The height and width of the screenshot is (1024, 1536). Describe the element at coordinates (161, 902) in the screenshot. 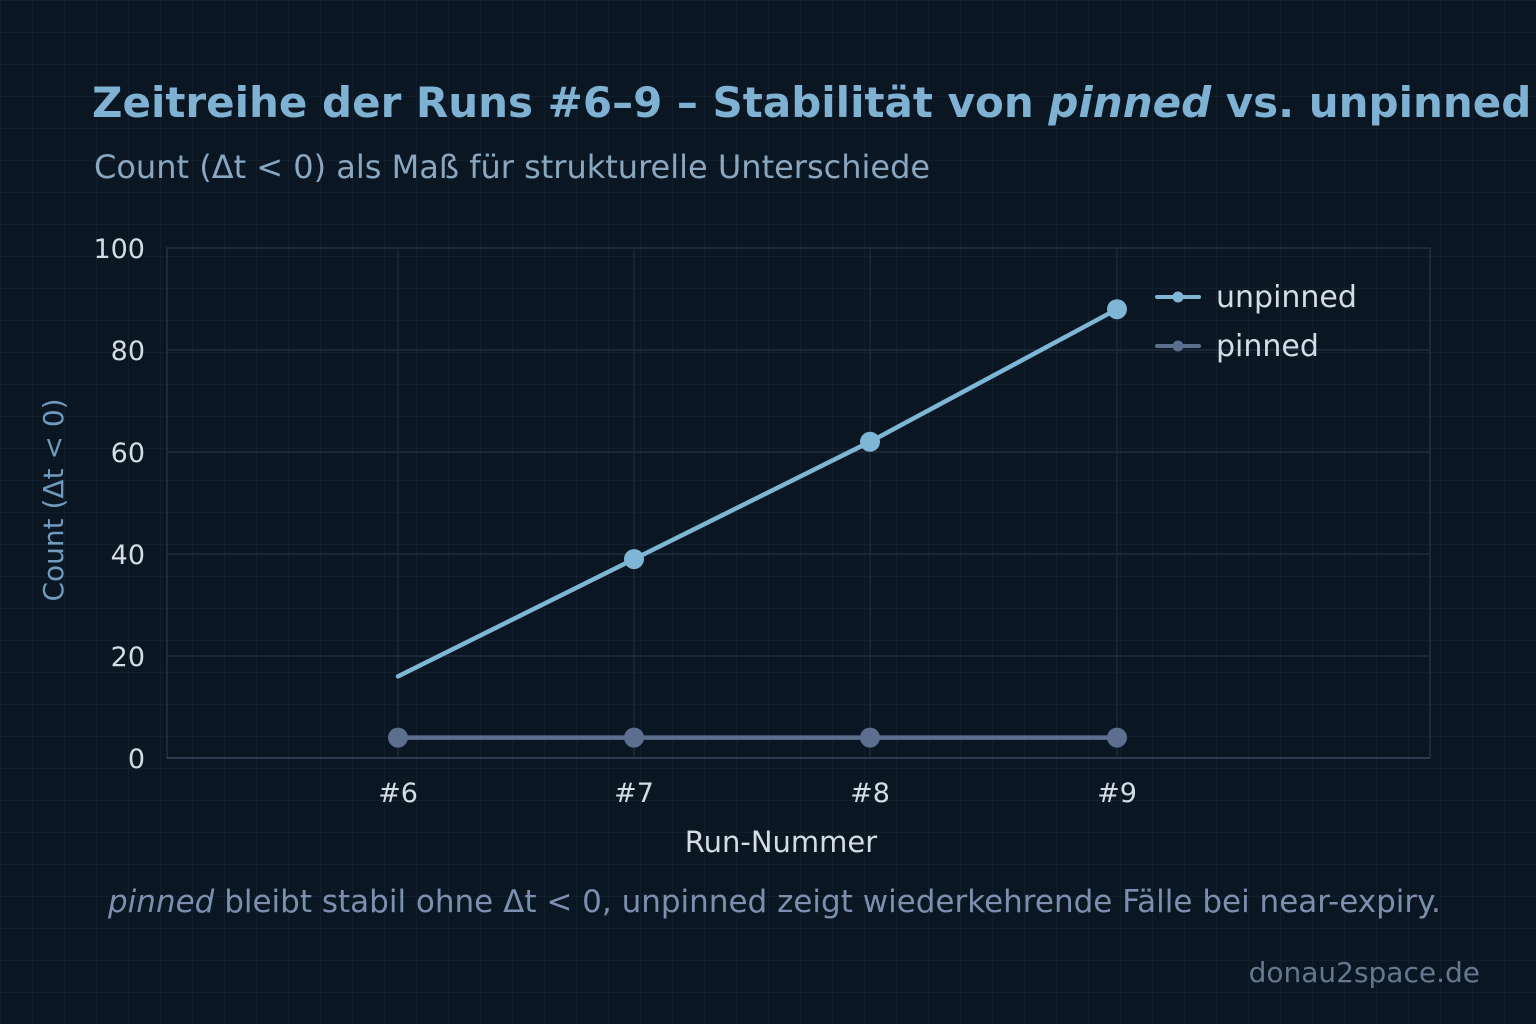

I see `footer-emph: pinned` at that location.